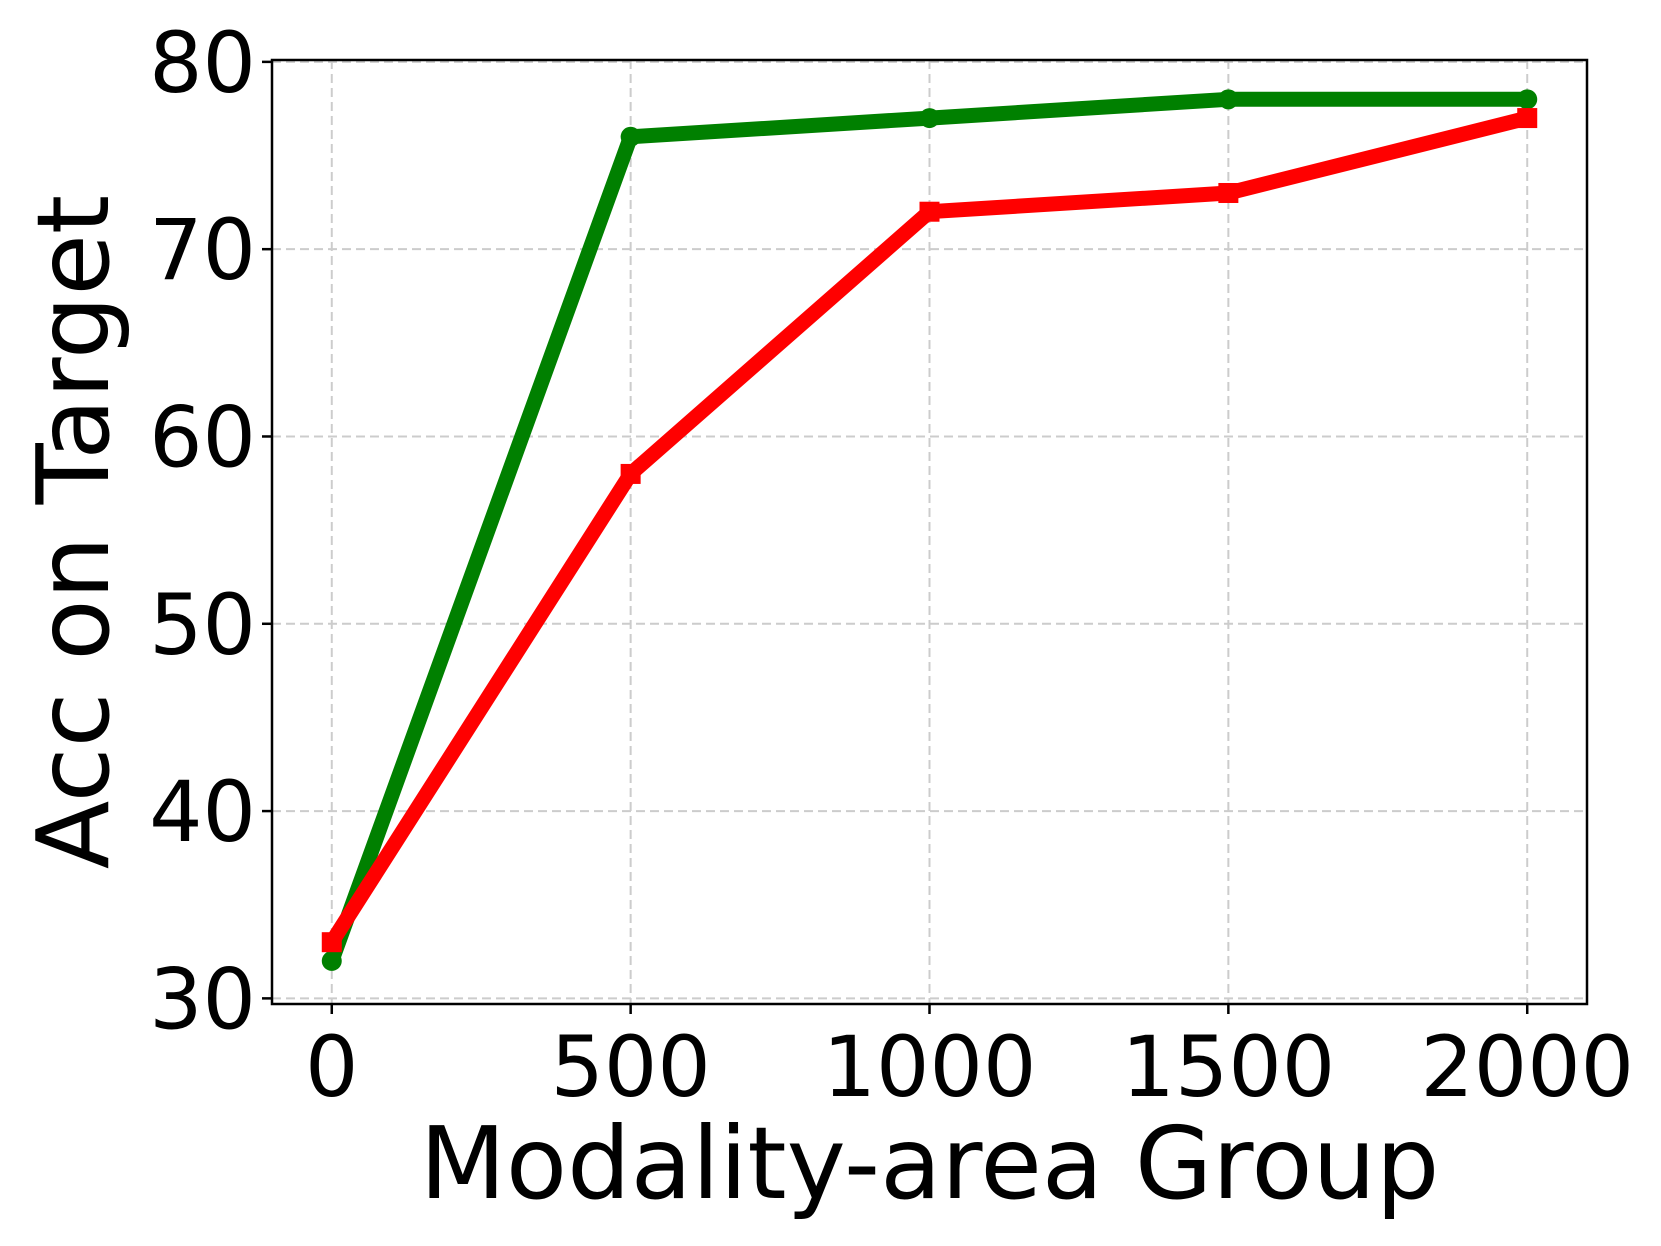  What do you see at coordinates (930, 1163) in the screenshot?
I see `x-axis-label: Modality-area Group` at bounding box center [930, 1163].